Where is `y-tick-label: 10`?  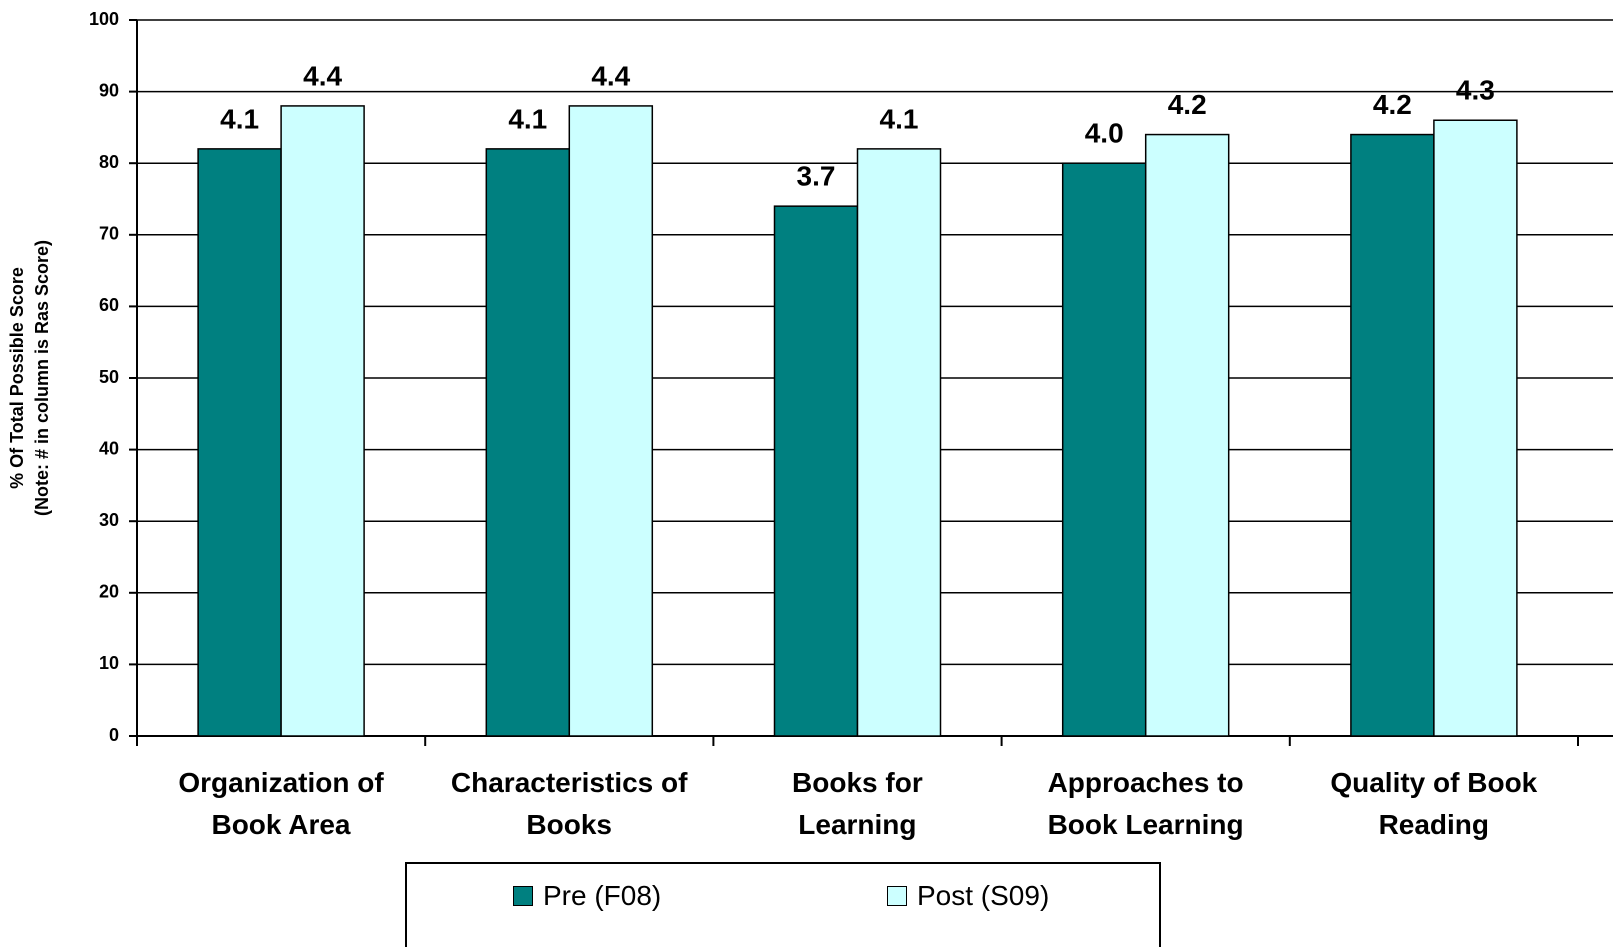 y-tick-label: 10 is located at coordinates (109, 663).